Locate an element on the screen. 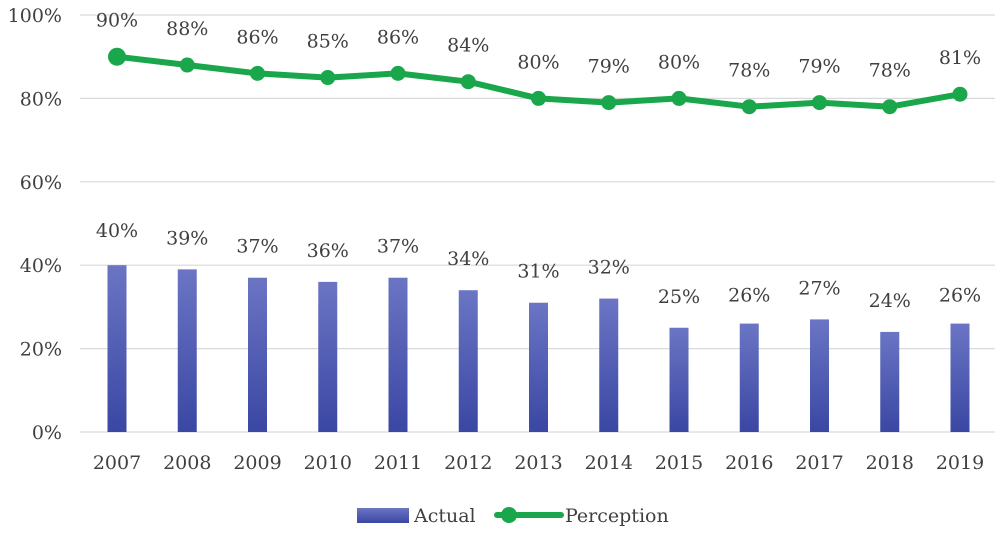 This screenshot has height=533, width=995. data-label-actual: 27% is located at coordinates (819, 288).